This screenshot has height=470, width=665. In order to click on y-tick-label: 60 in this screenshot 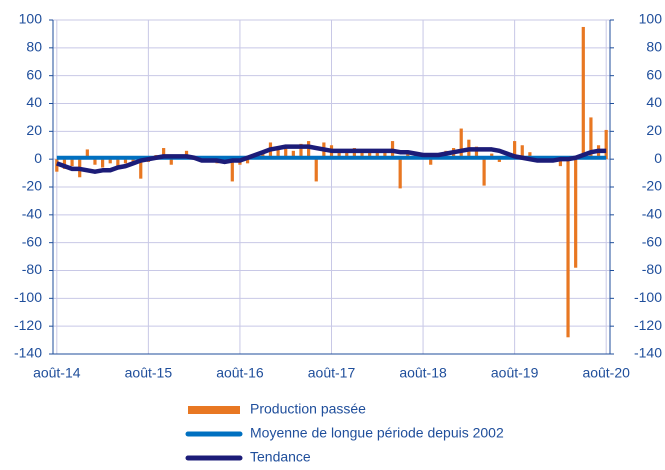, I will do `click(34, 74)`.